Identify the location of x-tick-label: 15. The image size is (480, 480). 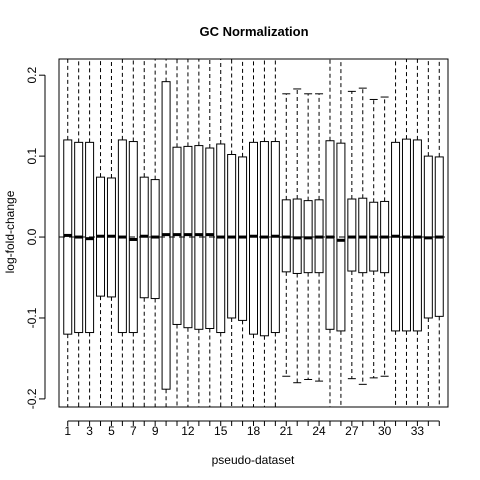
(221, 431).